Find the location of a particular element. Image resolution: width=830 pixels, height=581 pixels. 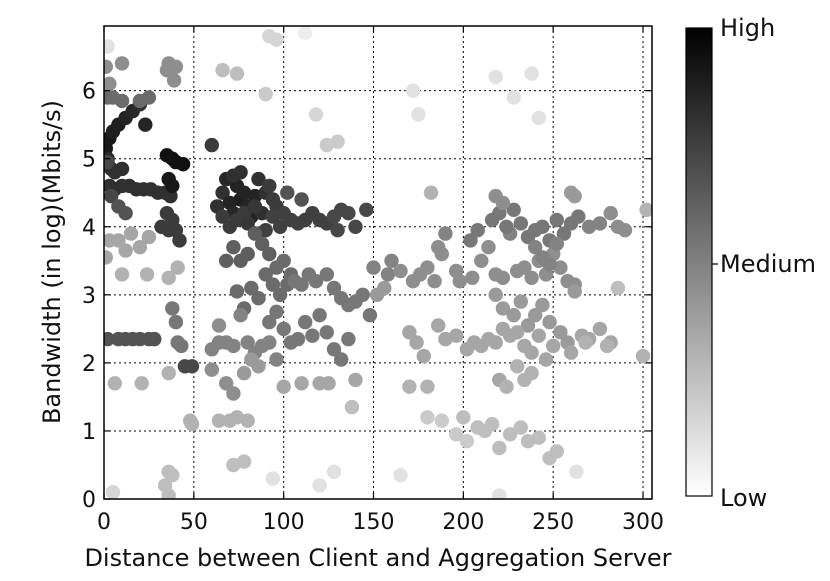

y-tick-label-6: 6 is located at coordinates (89, 92).